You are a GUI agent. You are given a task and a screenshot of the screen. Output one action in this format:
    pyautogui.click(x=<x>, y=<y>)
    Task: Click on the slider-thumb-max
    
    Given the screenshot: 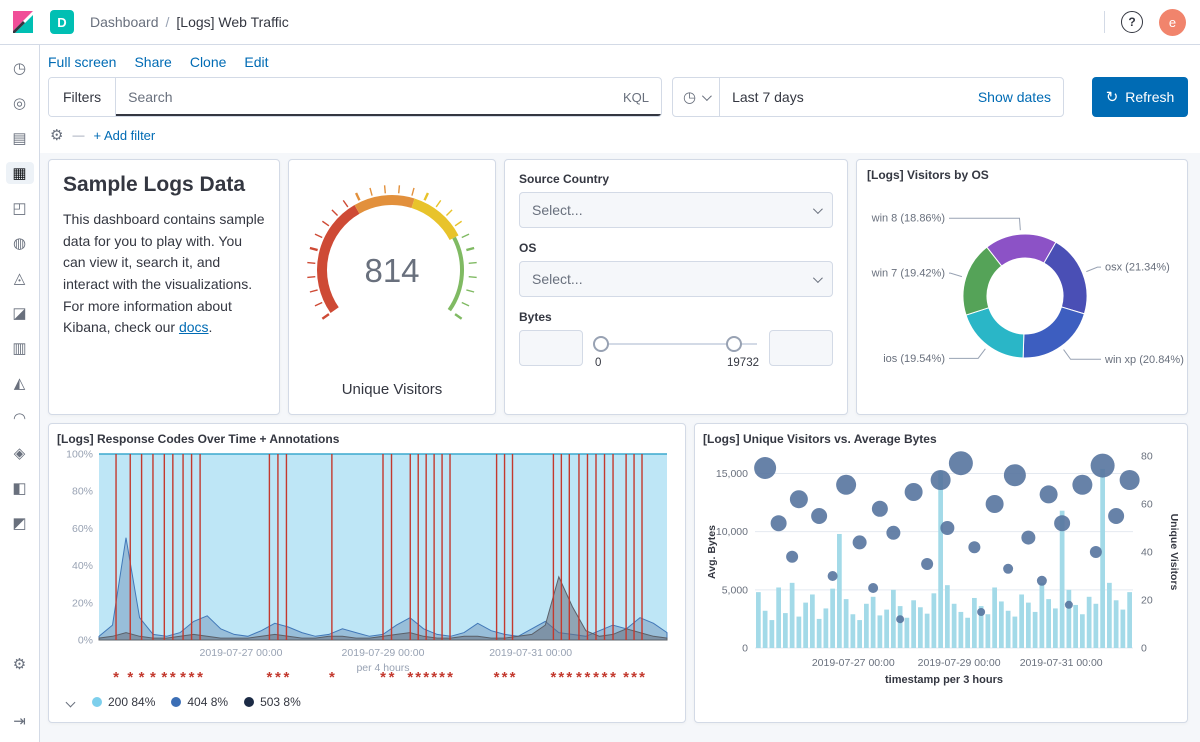 What is the action you would take?
    pyautogui.click(x=733, y=344)
    